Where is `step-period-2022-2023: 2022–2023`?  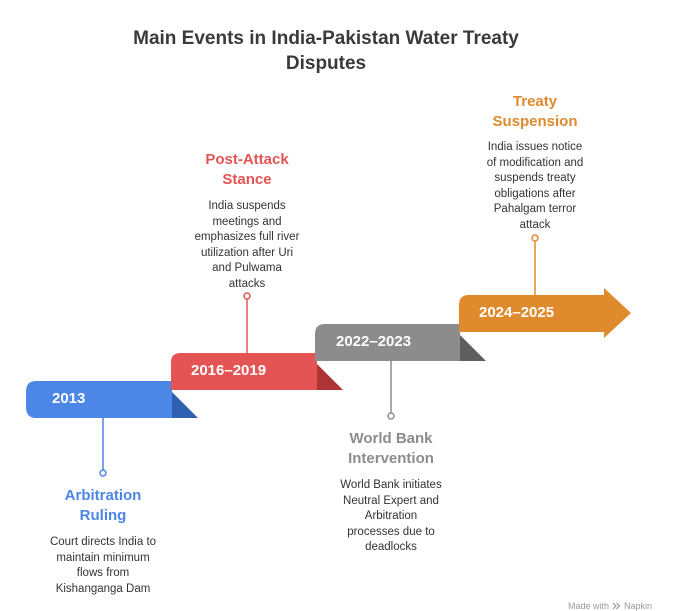 step-period-2022-2023: 2022–2023 is located at coordinates (374, 341).